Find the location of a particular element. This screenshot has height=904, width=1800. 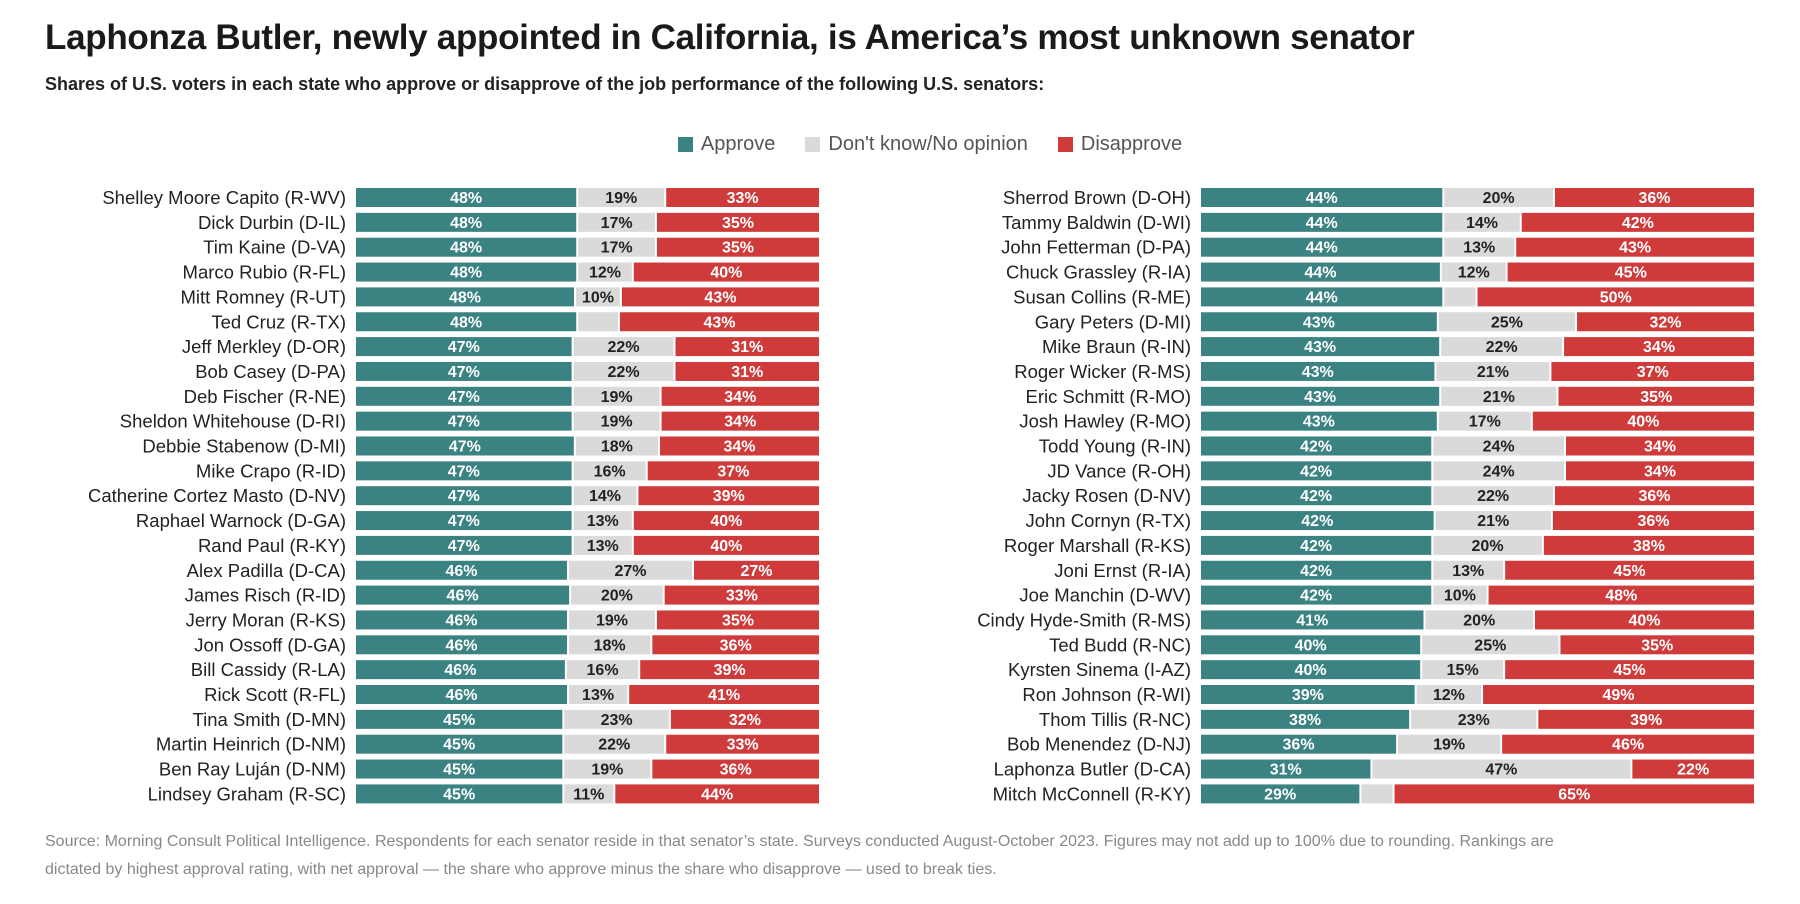

senator-label: Roger Wicker (R-MS) is located at coordinates (1102, 371).